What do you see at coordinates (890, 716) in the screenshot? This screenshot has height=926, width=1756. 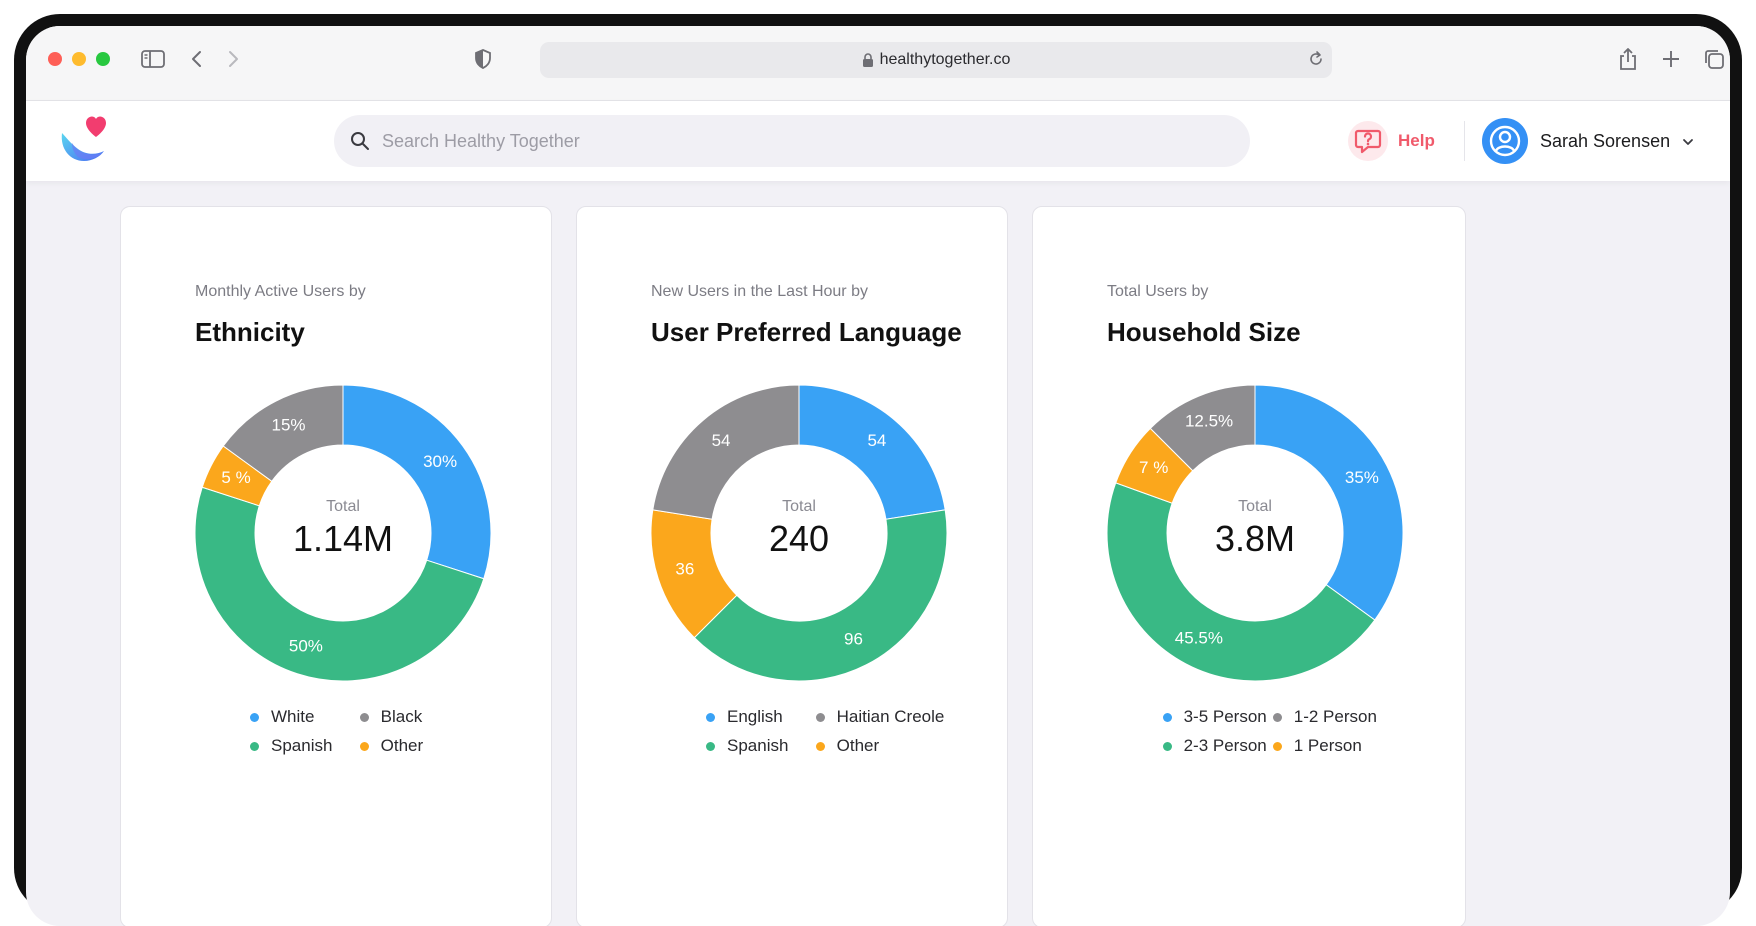 I see `legend-label: Haitian Creole` at bounding box center [890, 716].